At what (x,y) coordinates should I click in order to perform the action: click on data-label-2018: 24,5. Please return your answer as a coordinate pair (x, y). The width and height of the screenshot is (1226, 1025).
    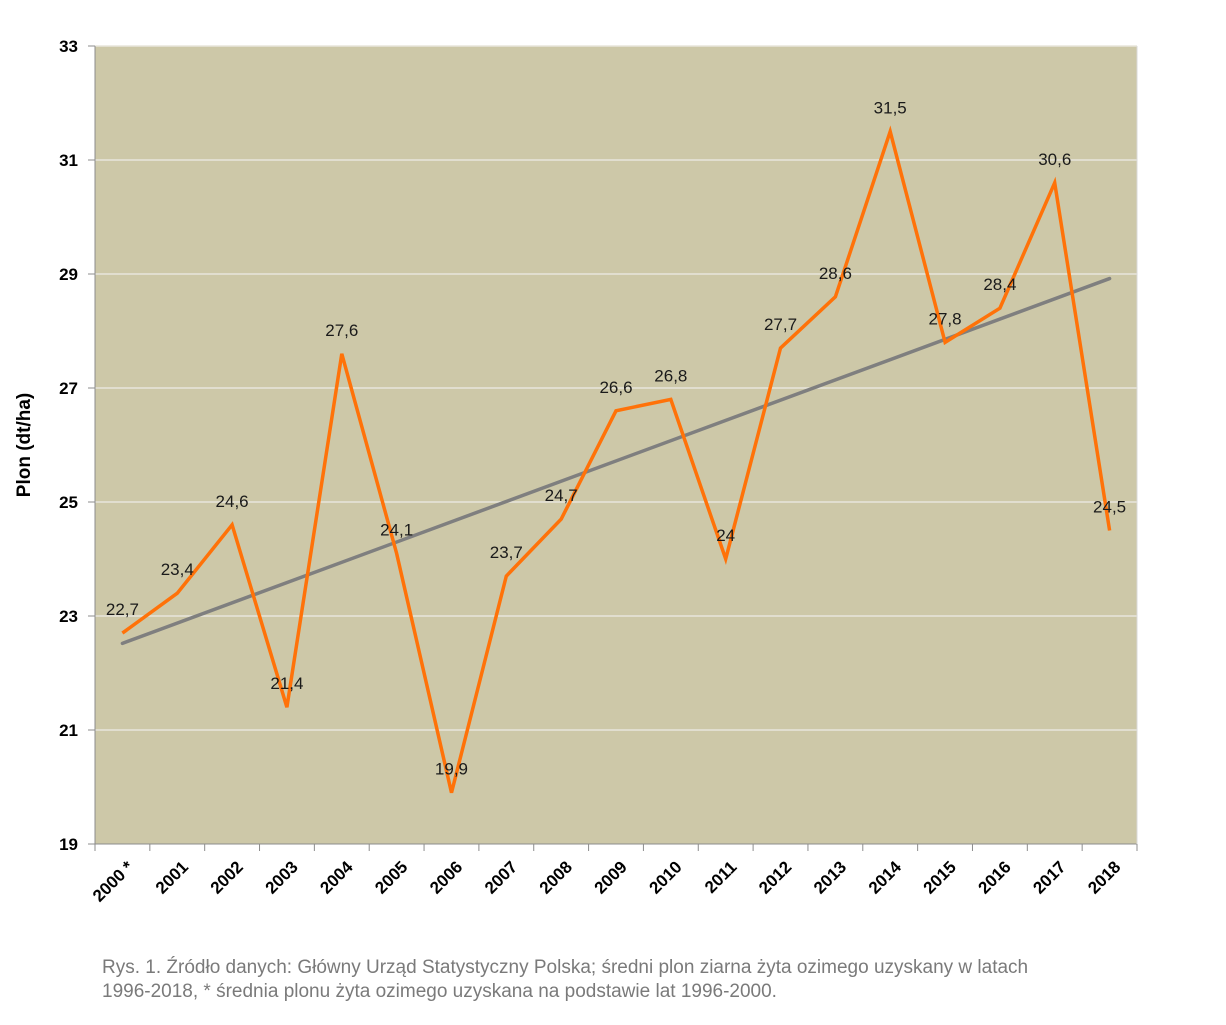
    Looking at the image, I should click on (1109, 507).